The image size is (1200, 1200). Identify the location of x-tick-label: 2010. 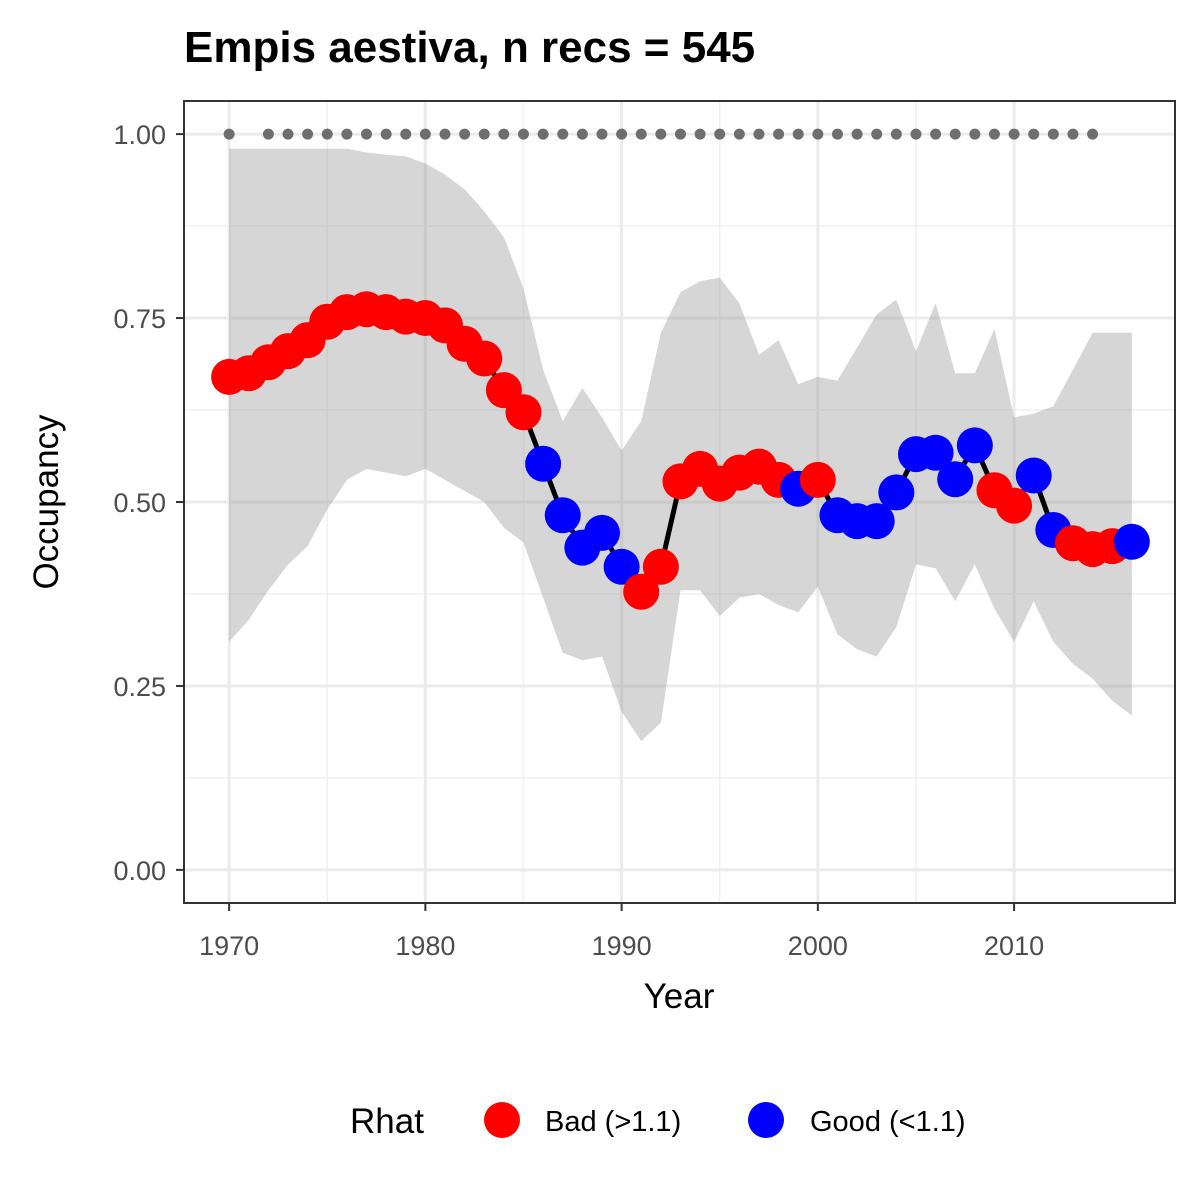
(1014, 946).